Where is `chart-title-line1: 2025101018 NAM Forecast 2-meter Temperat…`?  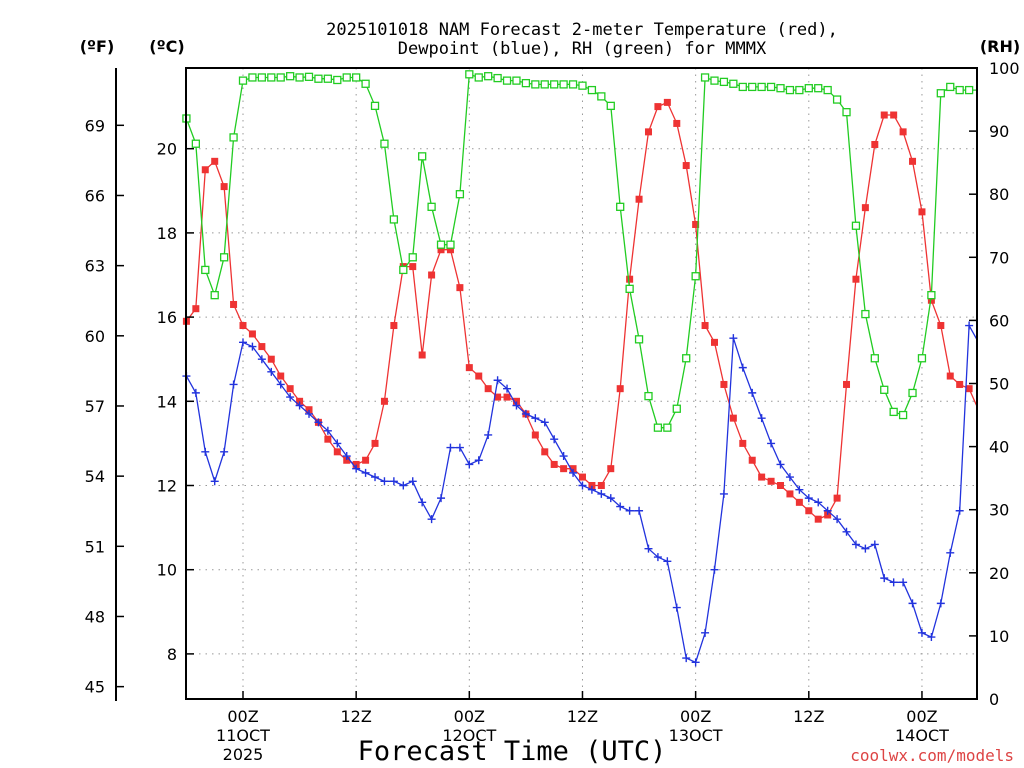
chart-title-line1: 2025101018 NAM Forecast 2-meter Temperat… is located at coordinates (582, 30).